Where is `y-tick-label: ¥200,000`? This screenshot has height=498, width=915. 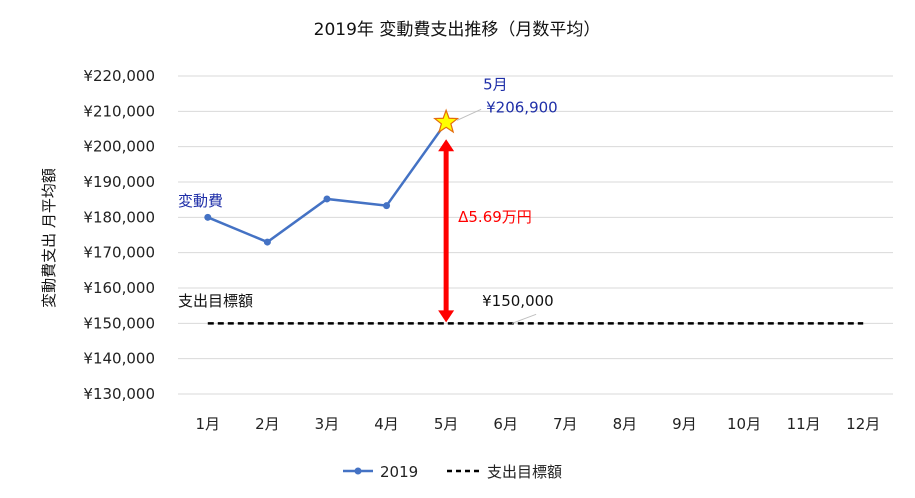 y-tick-label: ¥200,000 is located at coordinates (119, 147).